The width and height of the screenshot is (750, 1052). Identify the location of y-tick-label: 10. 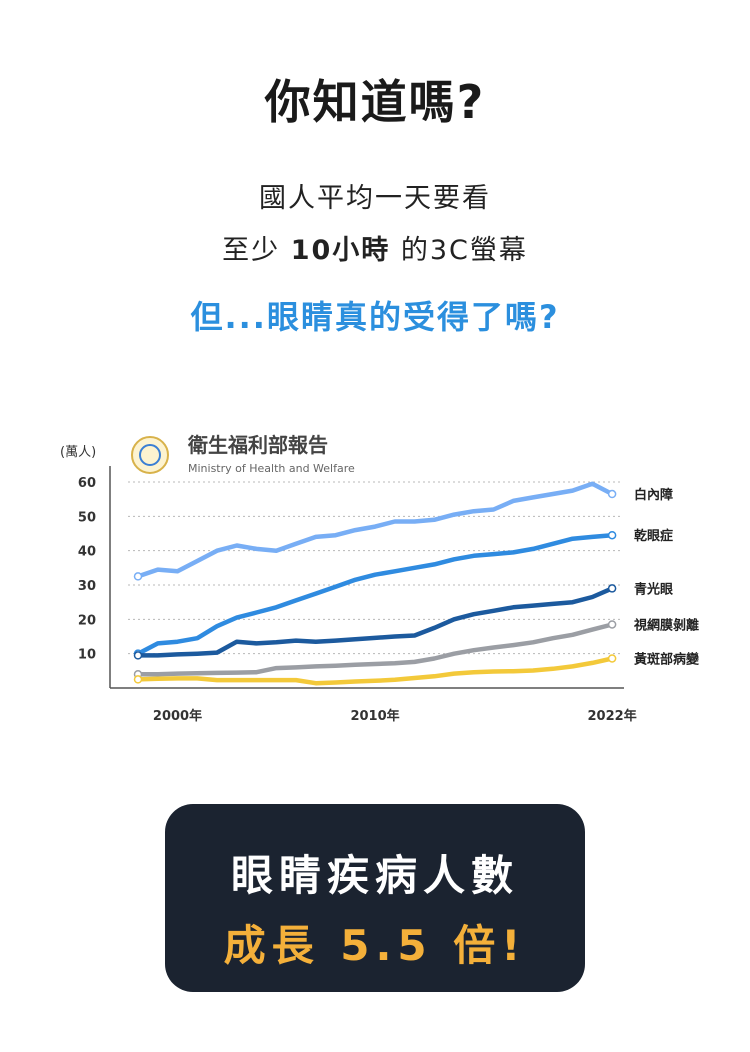
(87, 655).